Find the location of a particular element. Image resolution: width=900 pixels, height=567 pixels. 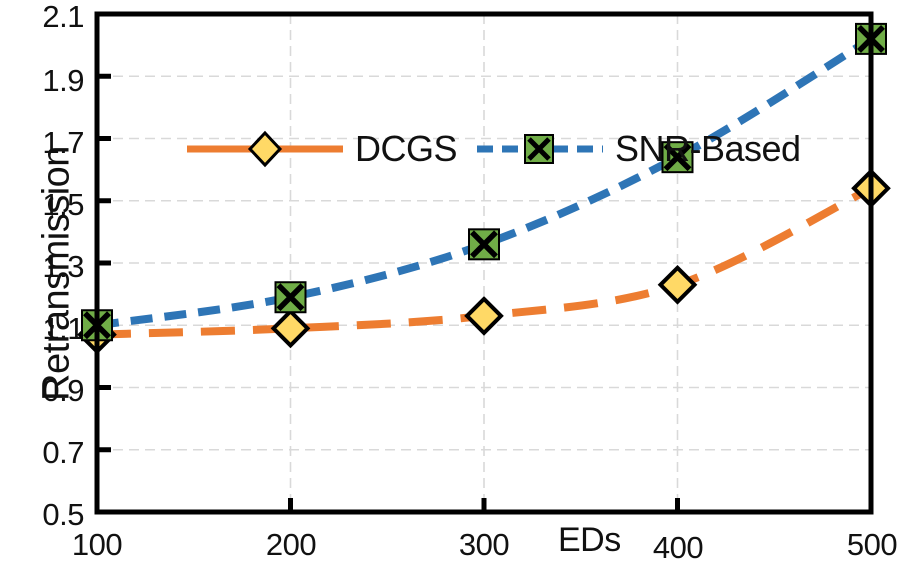

y-axis-tick-label: 0.5 is located at coordinates (63, 514).